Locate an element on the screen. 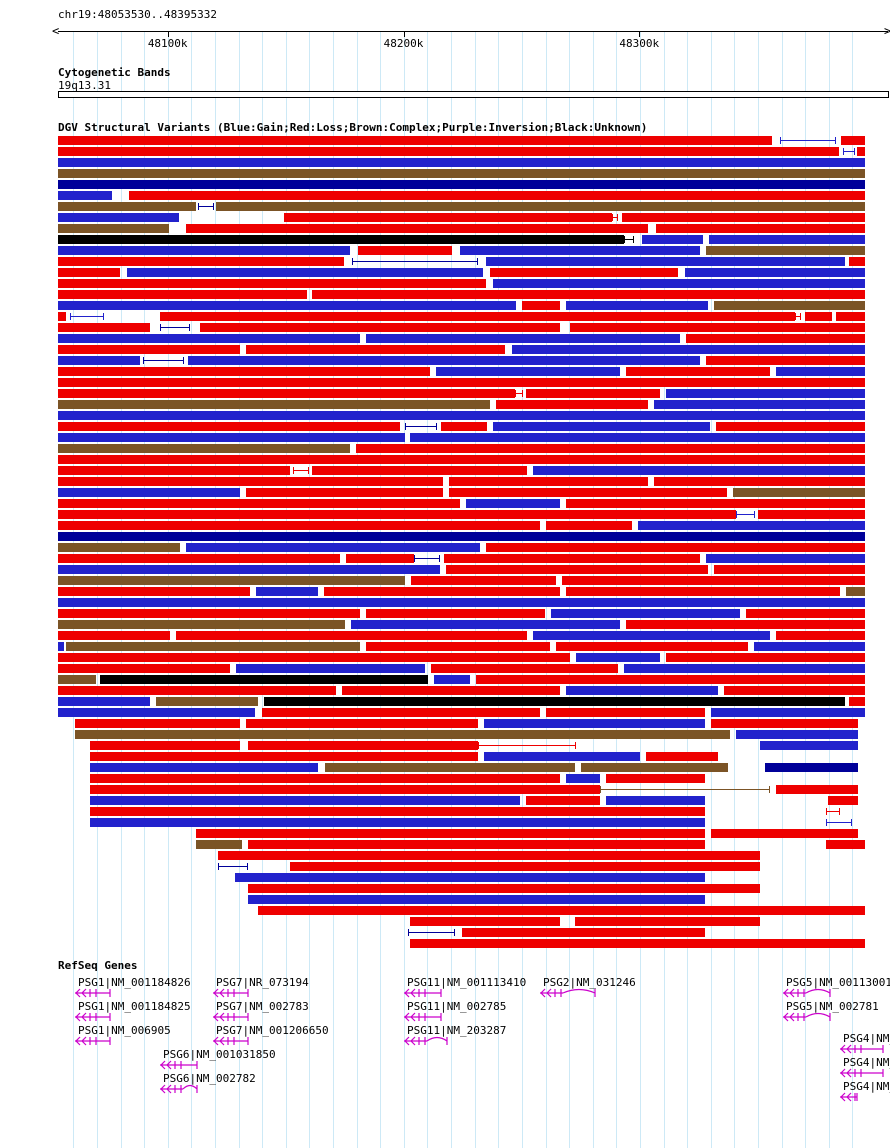  gene-label: PSG7|NM_002783 is located at coordinates (262, 1006).